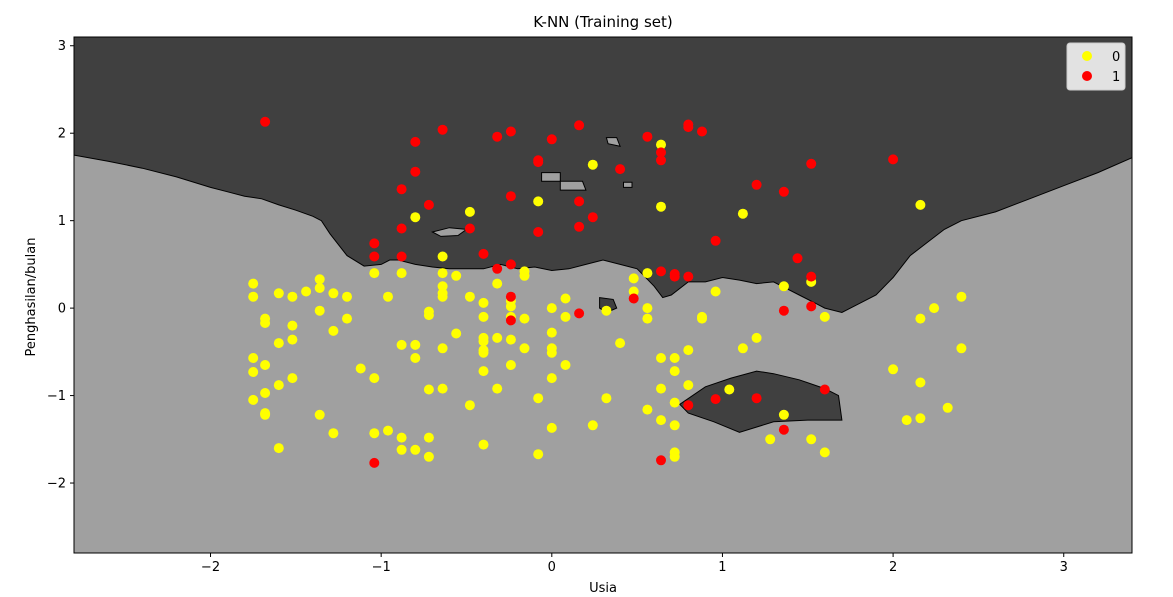  Describe the element at coordinates (62, 221) in the screenshot. I see `y-tick-label-3: 1` at that location.